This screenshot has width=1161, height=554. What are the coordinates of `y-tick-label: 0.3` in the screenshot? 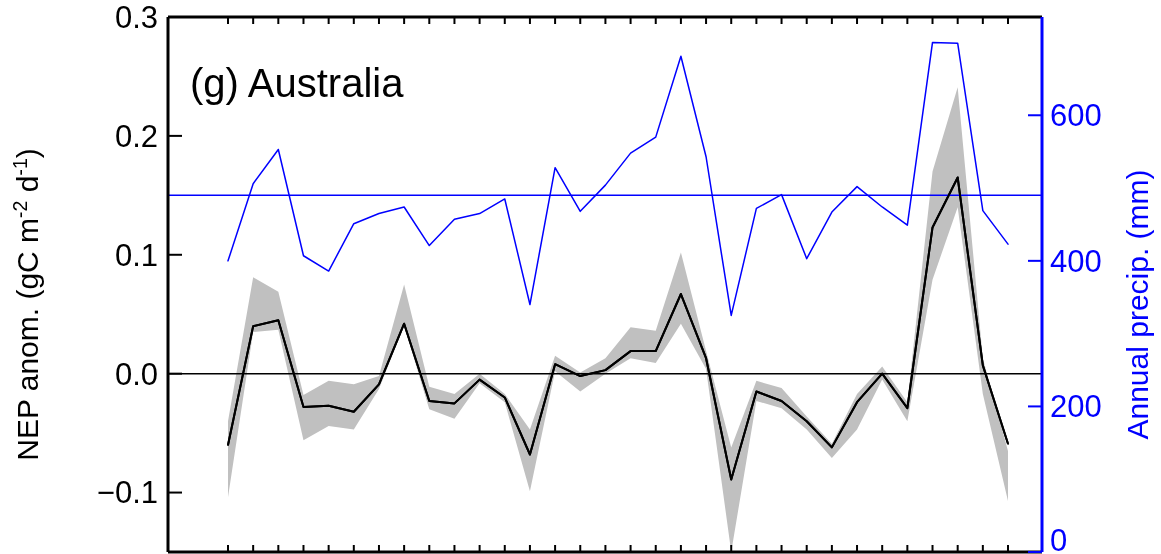 It's located at (136, 17).